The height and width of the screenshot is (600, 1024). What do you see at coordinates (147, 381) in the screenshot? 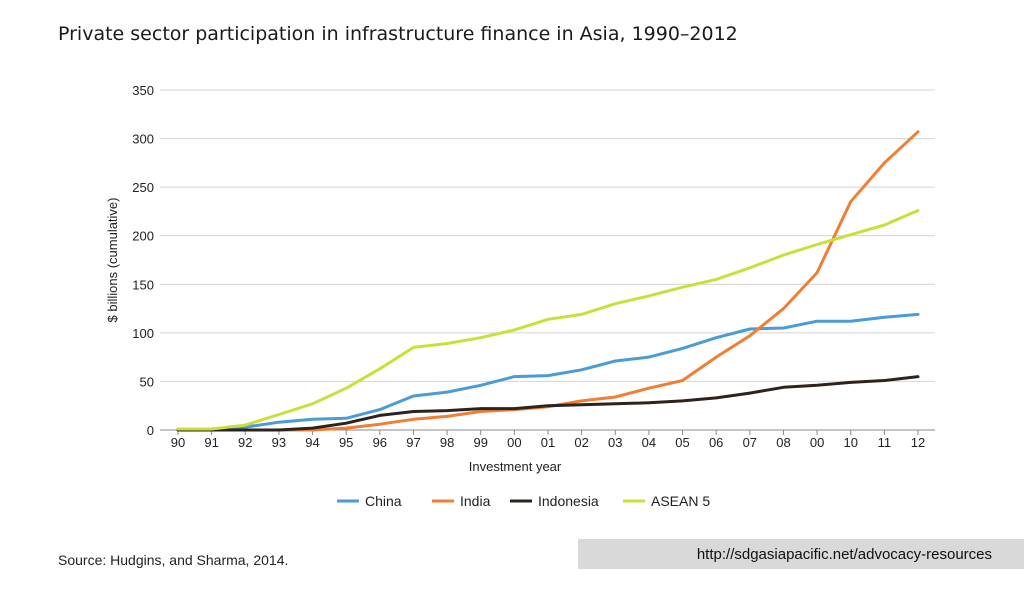
I see `y-tick-label: 50` at bounding box center [147, 381].